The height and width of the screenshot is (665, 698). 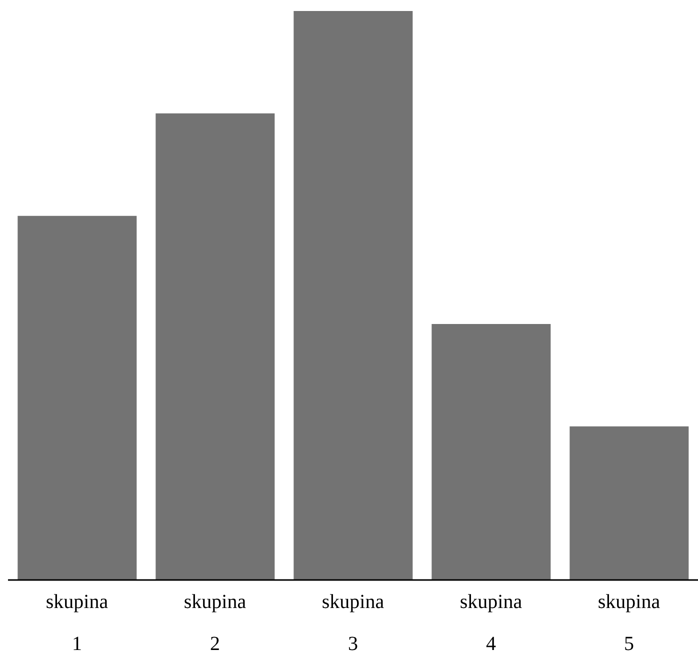 What do you see at coordinates (629, 623) in the screenshot?
I see `x-tick-label: skupina 5` at bounding box center [629, 623].